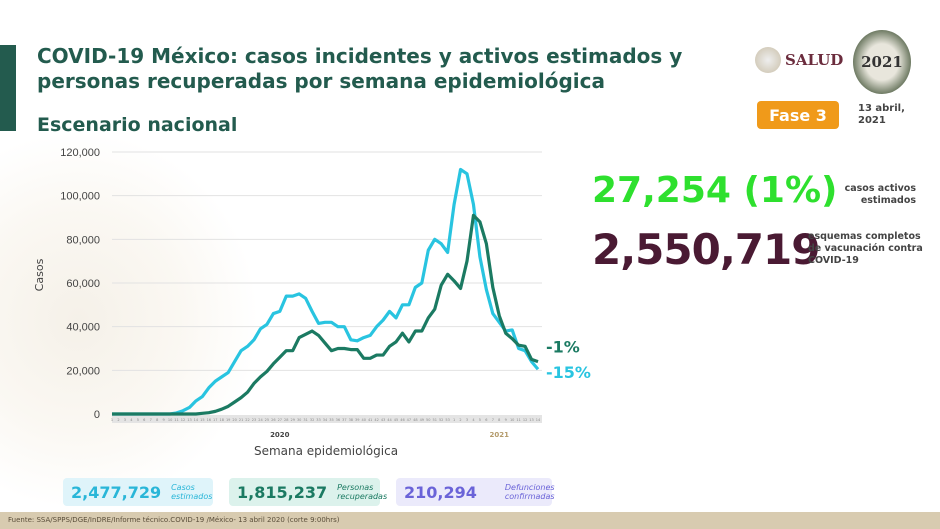  I want to click on x-tick-label: 36, so click(338, 420).